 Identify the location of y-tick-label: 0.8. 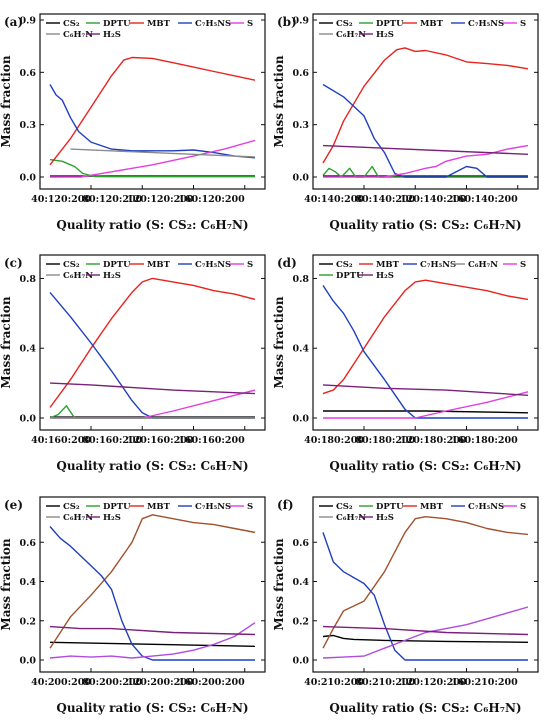
(300, 279).